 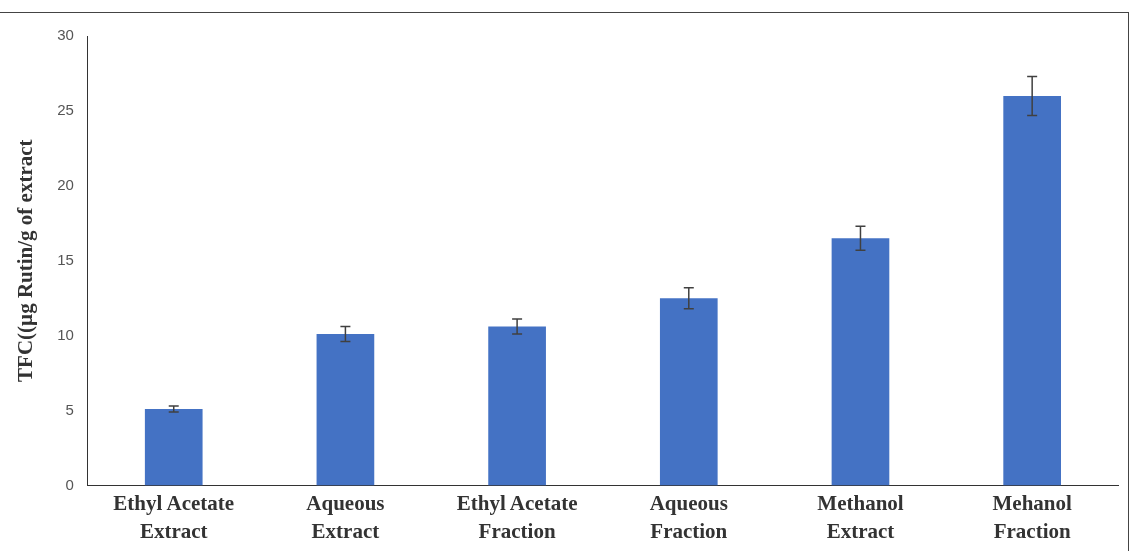 What do you see at coordinates (1032, 517) in the screenshot?
I see `x-tick-label: Mehanol Fraction` at bounding box center [1032, 517].